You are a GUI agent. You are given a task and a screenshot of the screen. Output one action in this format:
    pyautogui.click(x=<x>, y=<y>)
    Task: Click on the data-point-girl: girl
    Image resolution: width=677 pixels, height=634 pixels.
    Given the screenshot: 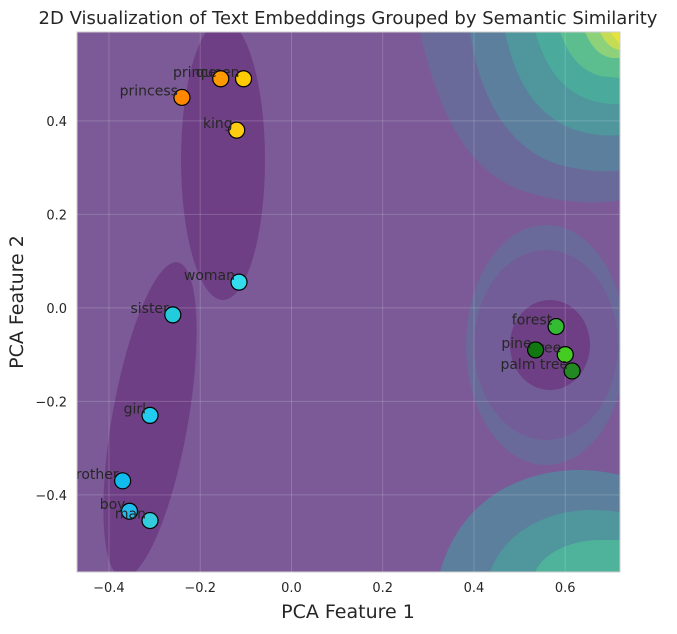 What is the action you would take?
    pyautogui.click(x=141, y=412)
    